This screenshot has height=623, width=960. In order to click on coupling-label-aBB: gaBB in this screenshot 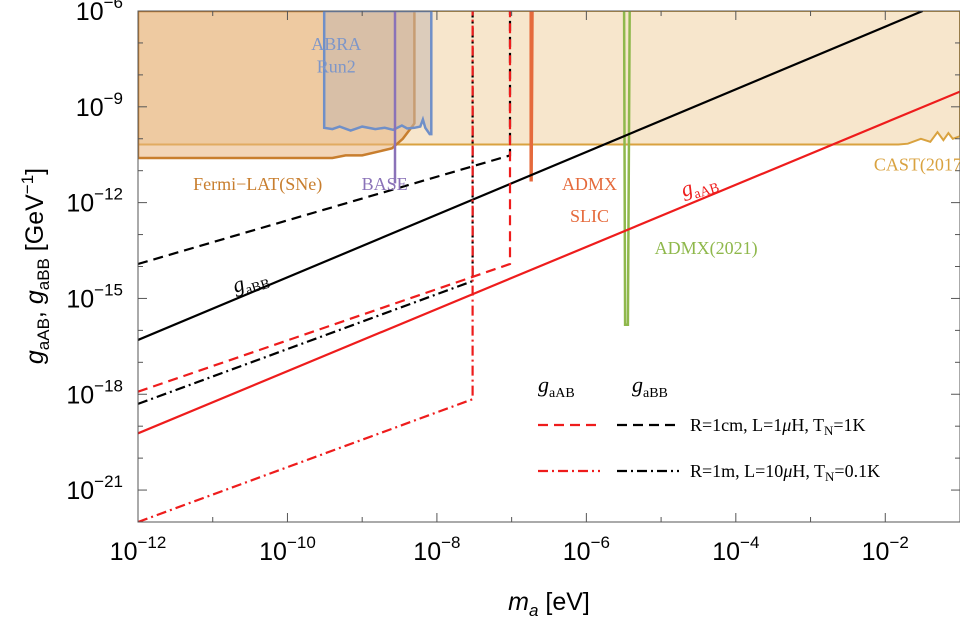, I will do `click(250, 282)`.